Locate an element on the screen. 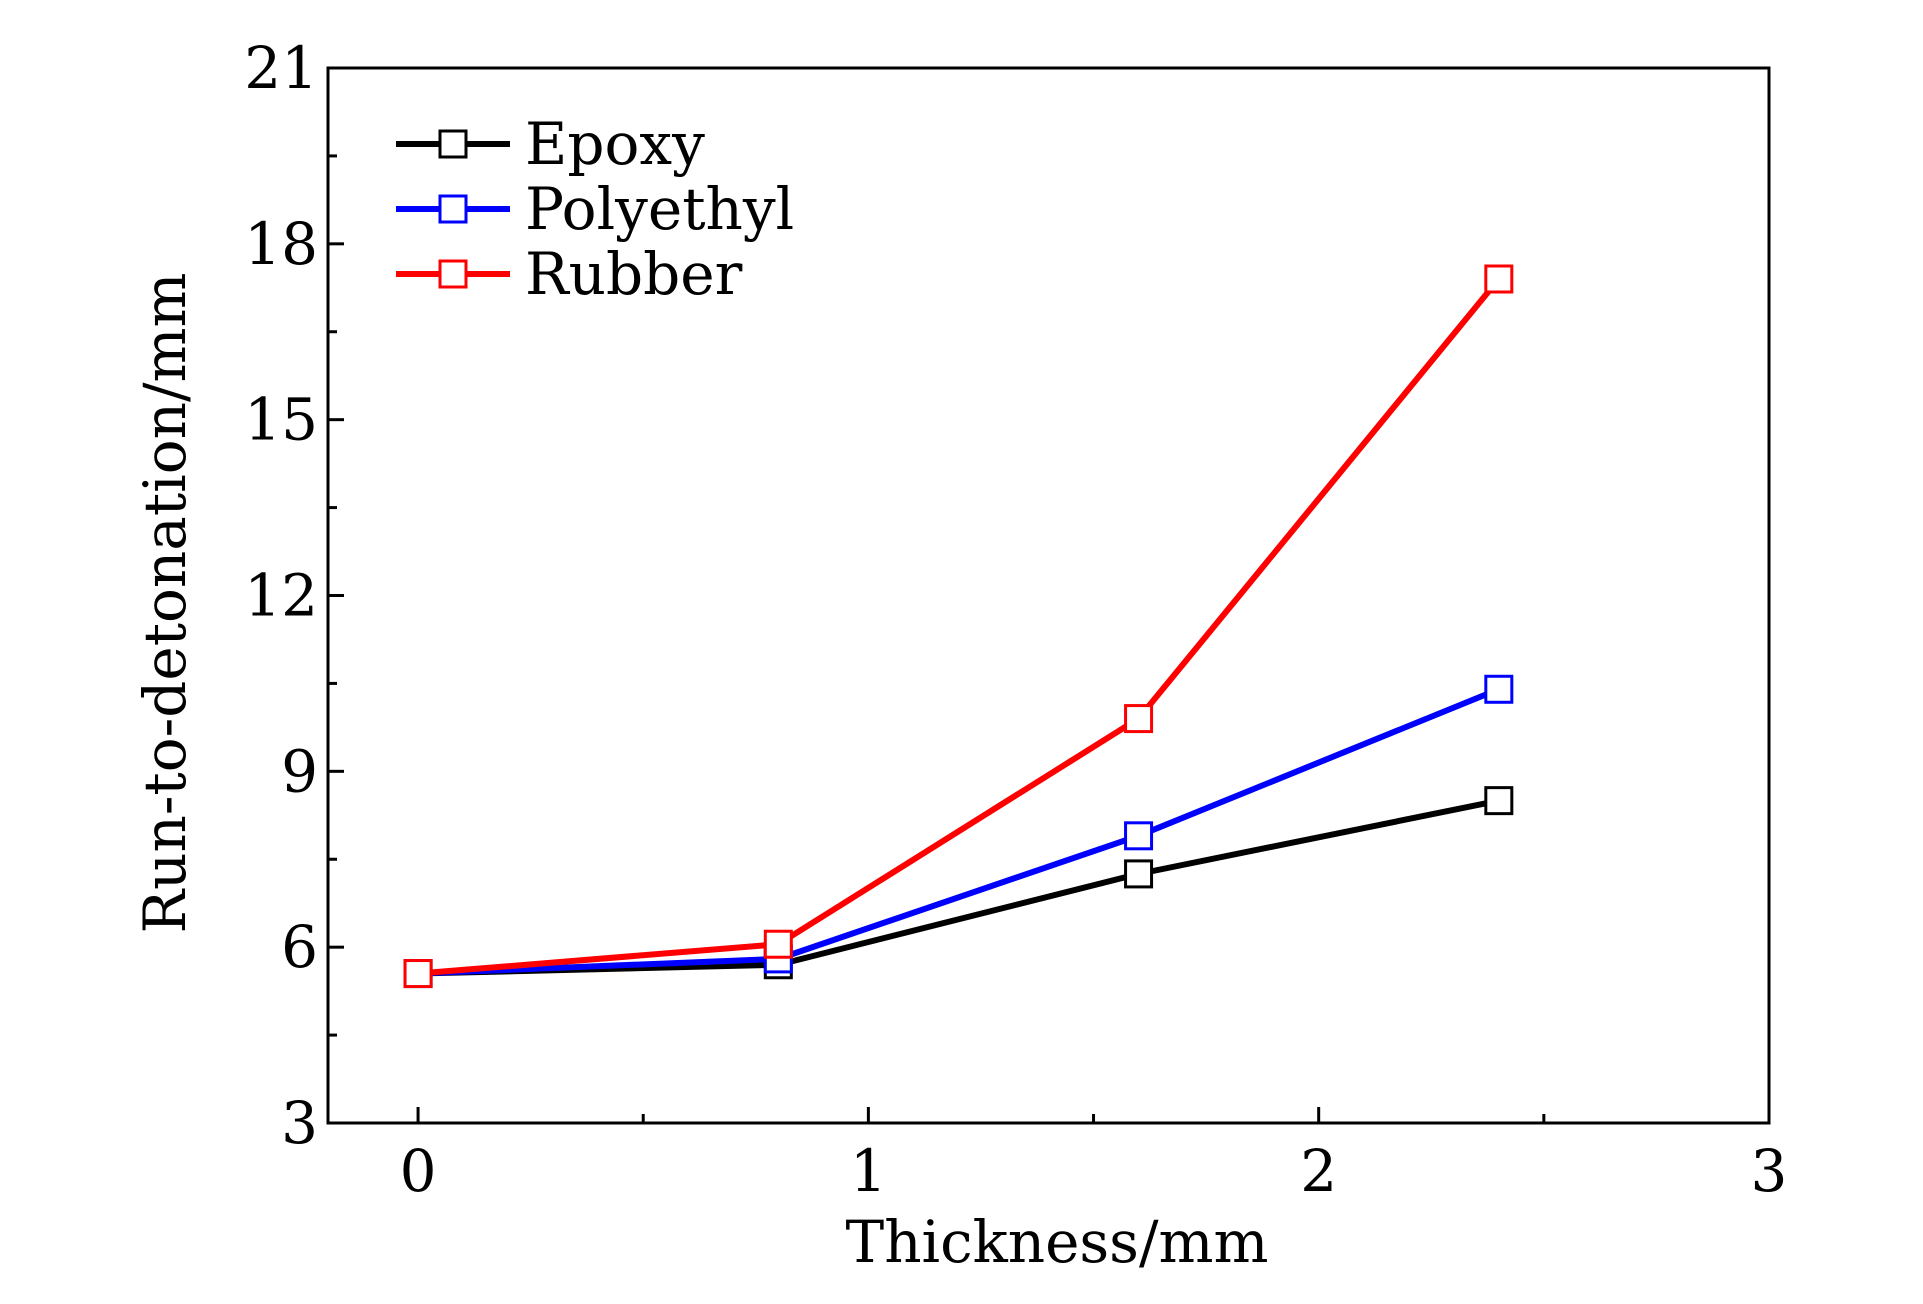 This screenshot has height=1304, width=1923. y-tick-label: 12 is located at coordinates (281, 596).